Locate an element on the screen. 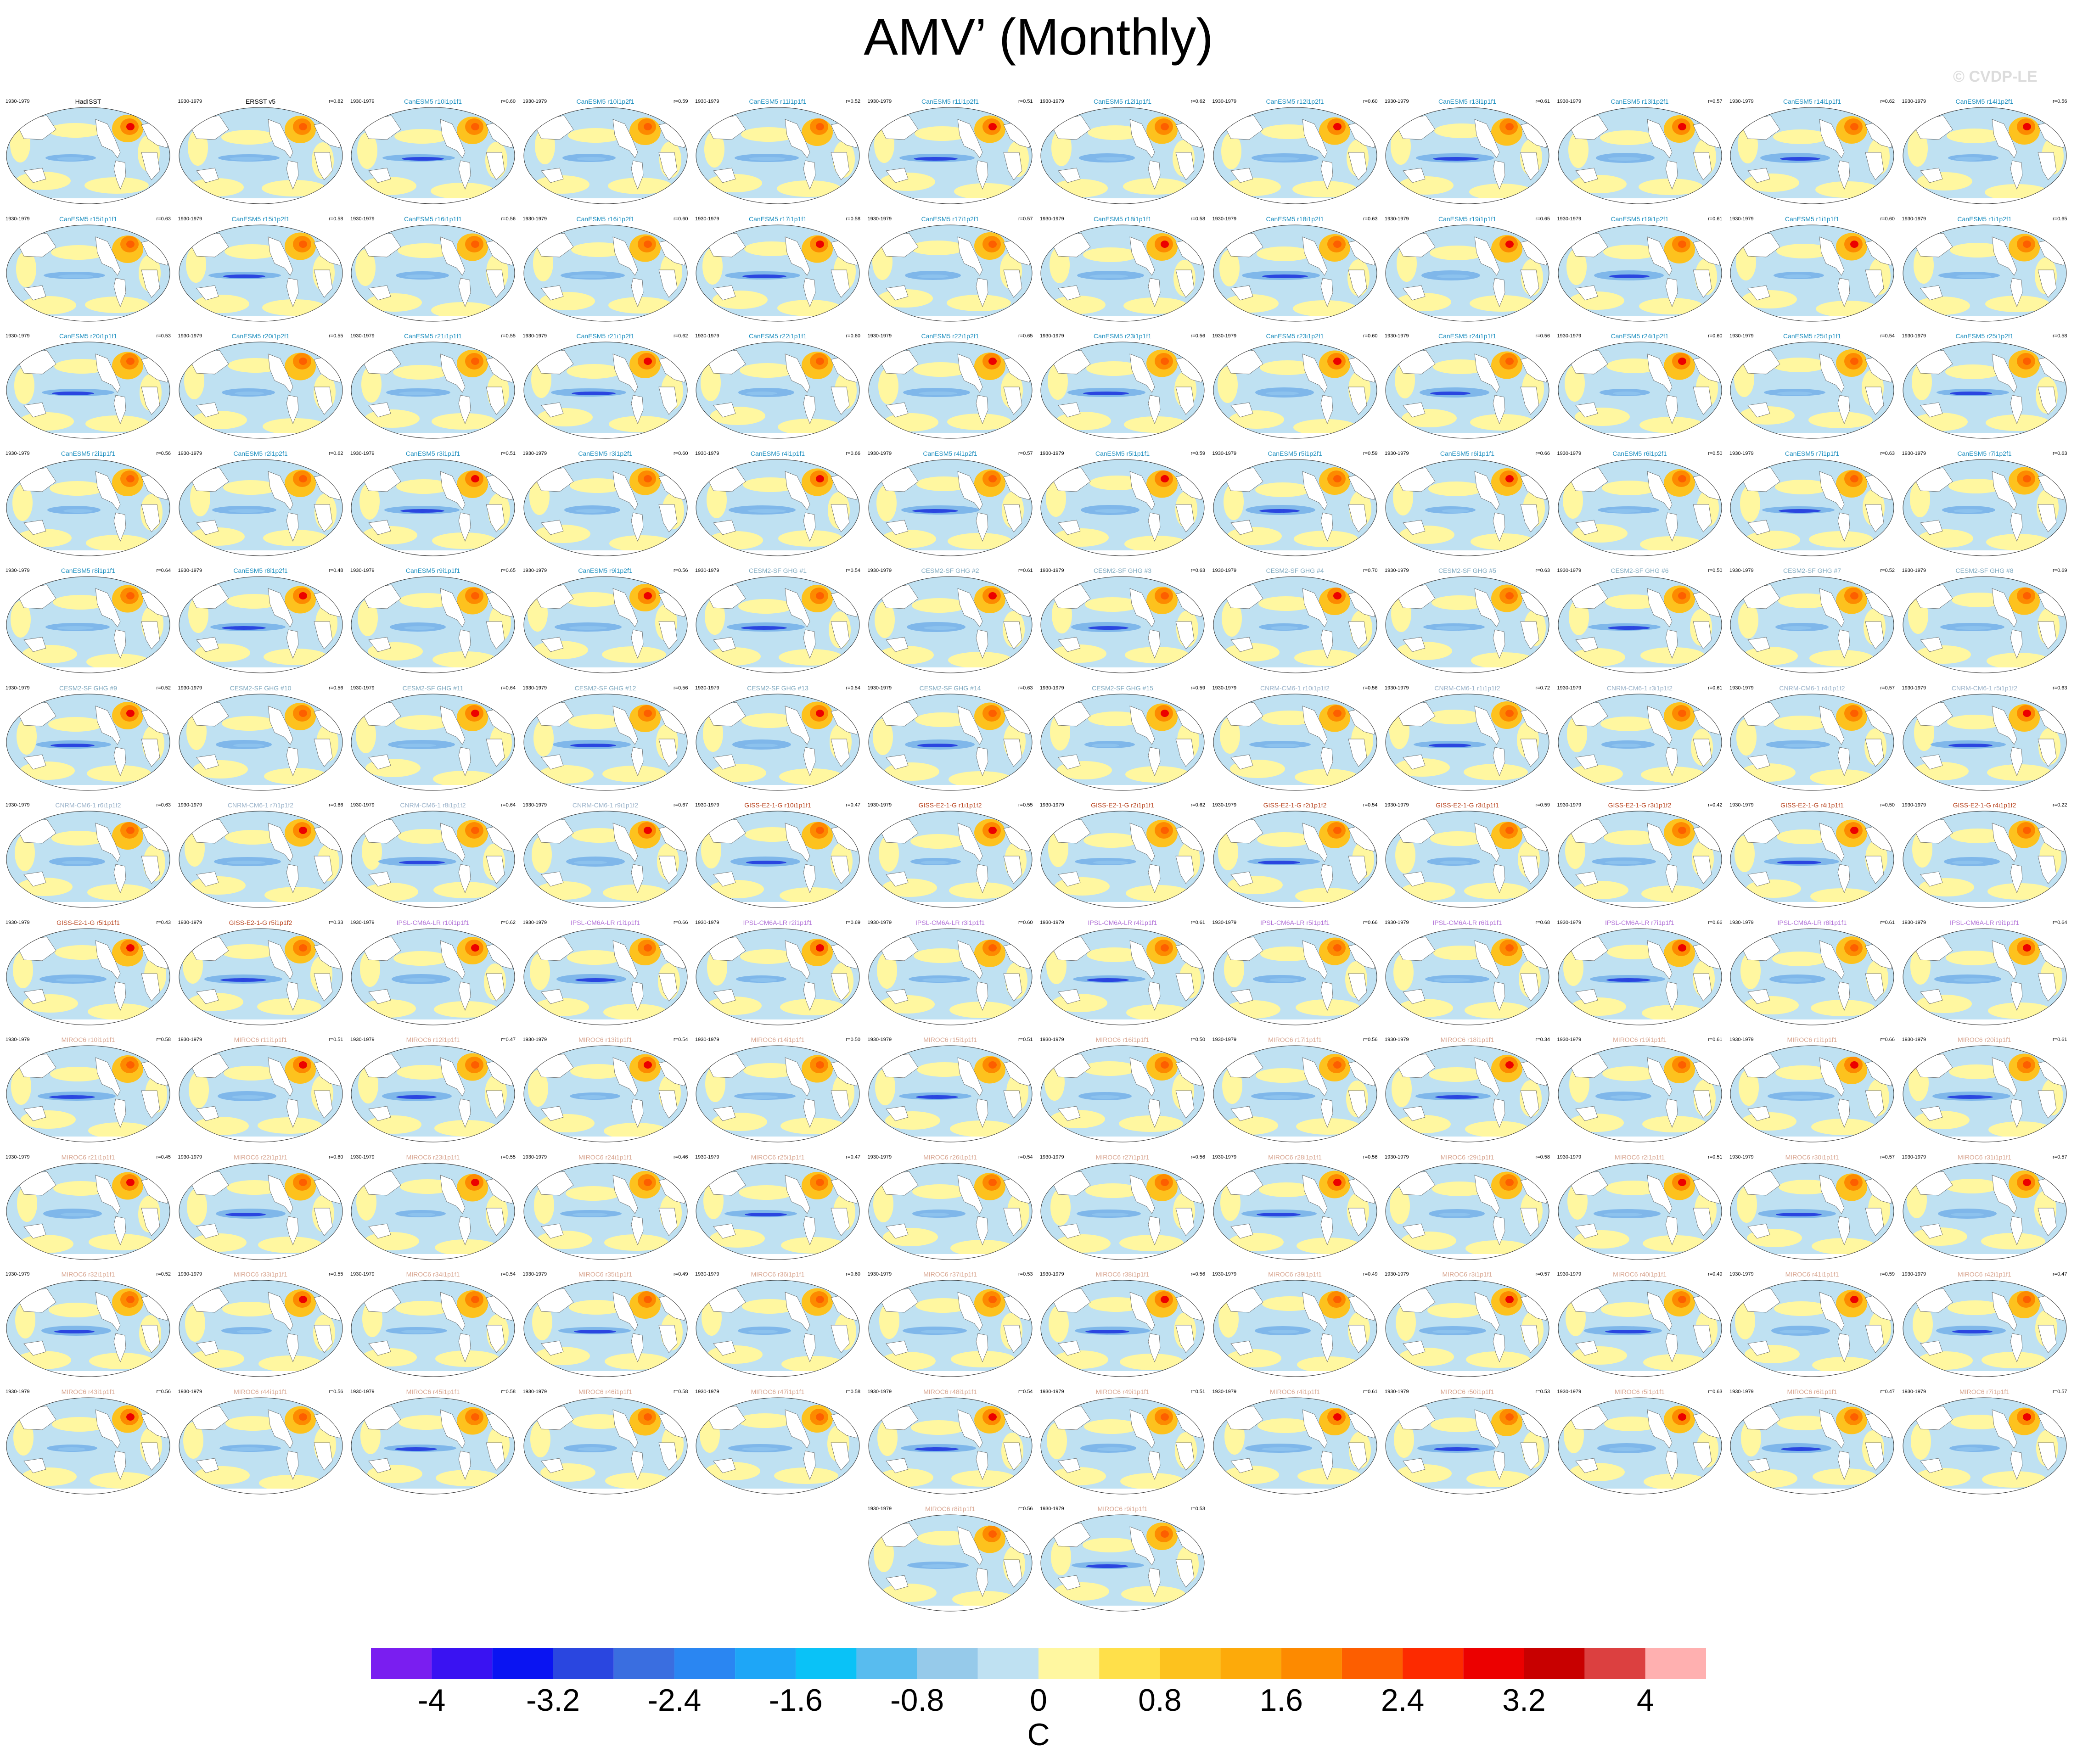 This screenshot has width=2077, height=1764. panel-label: MIROC6 r14i1p1f1 is located at coordinates (778, 1039).